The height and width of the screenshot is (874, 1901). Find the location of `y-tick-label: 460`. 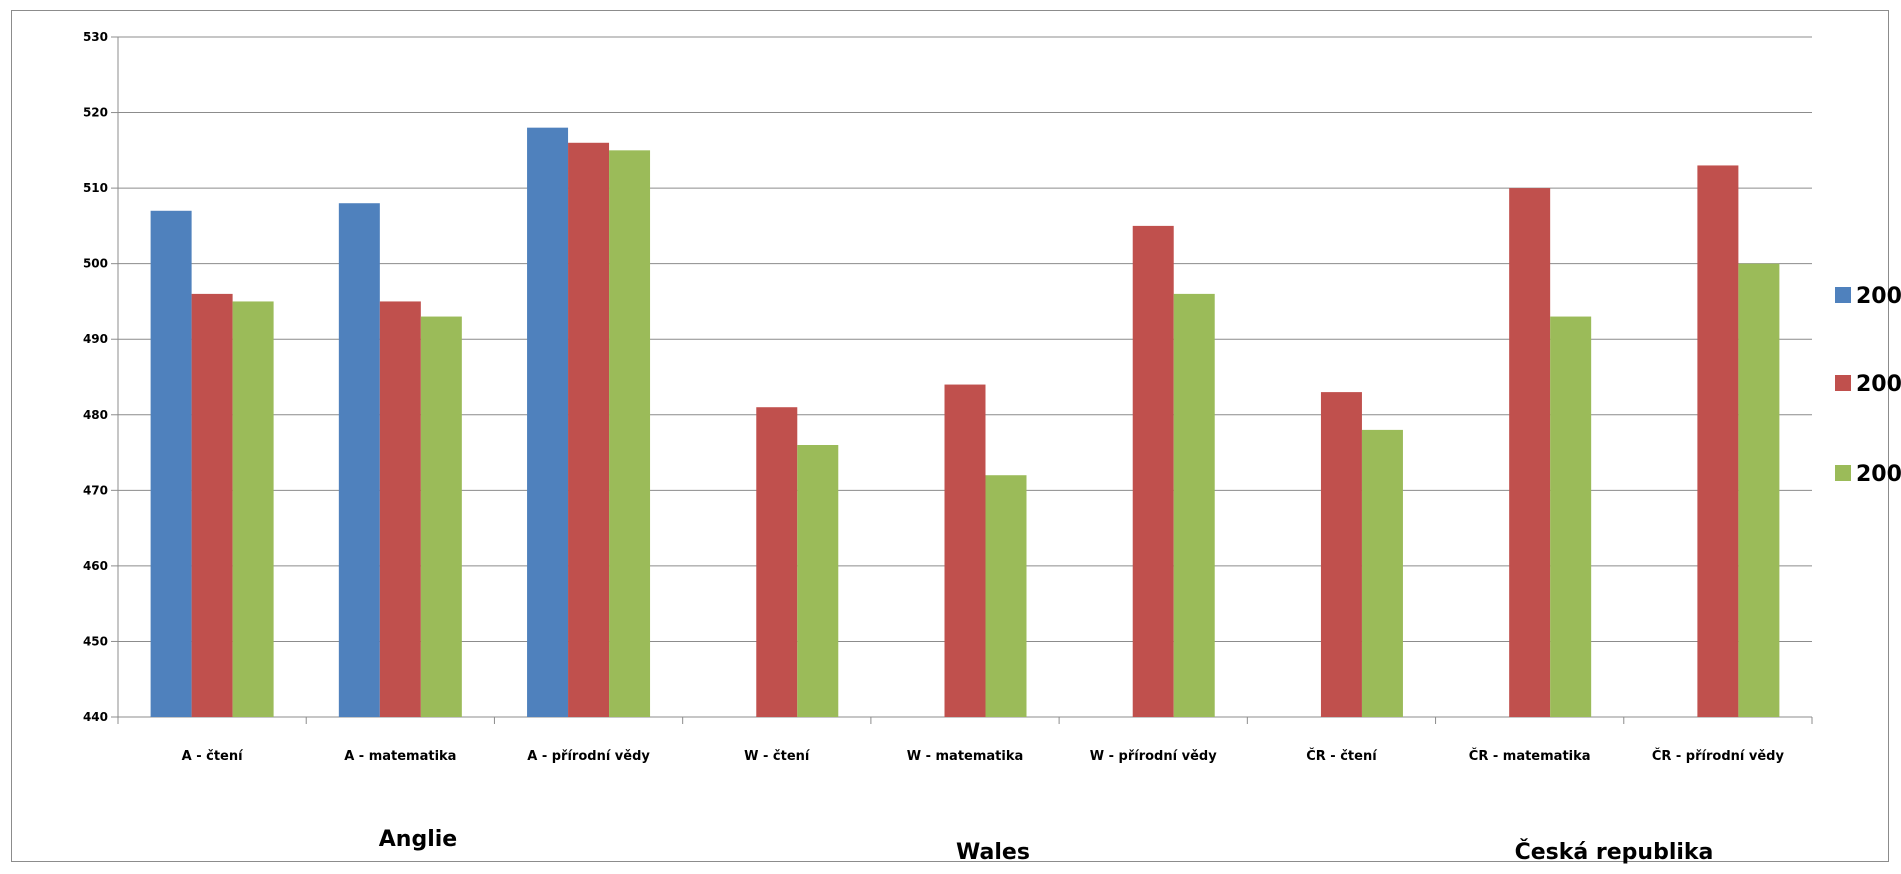

y-tick-label: 460 is located at coordinates (95, 566).